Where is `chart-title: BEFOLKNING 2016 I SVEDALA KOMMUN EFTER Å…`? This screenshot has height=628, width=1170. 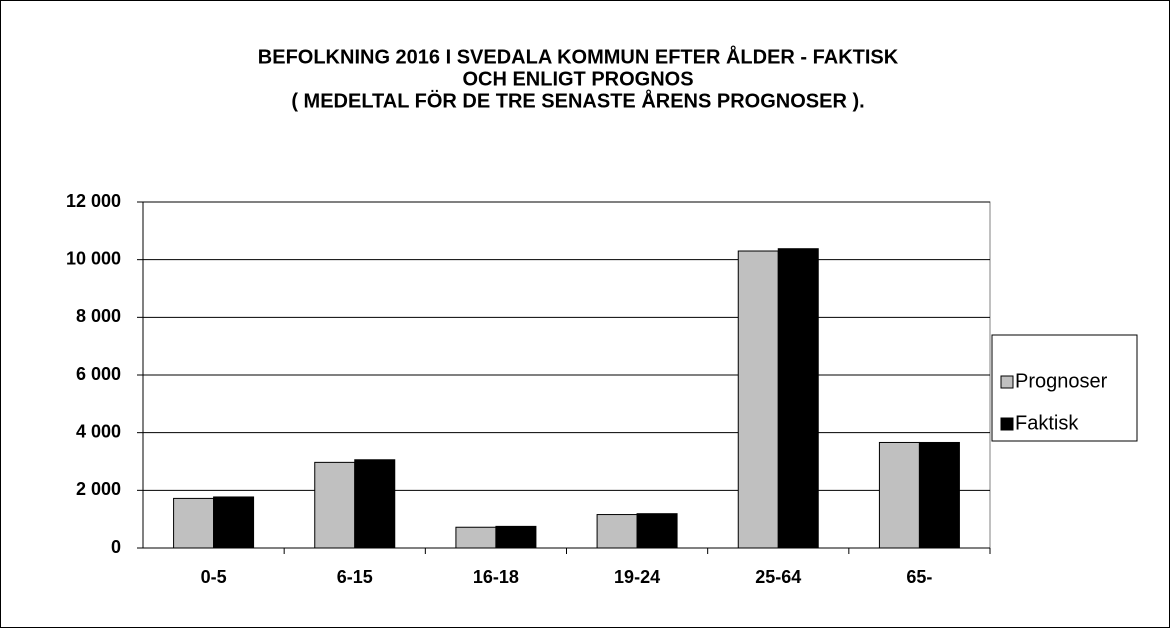
chart-title: BEFOLKNING 2016 I SVEDALA KOMMUN EFTER Å… is located at coordinates (578, 56).